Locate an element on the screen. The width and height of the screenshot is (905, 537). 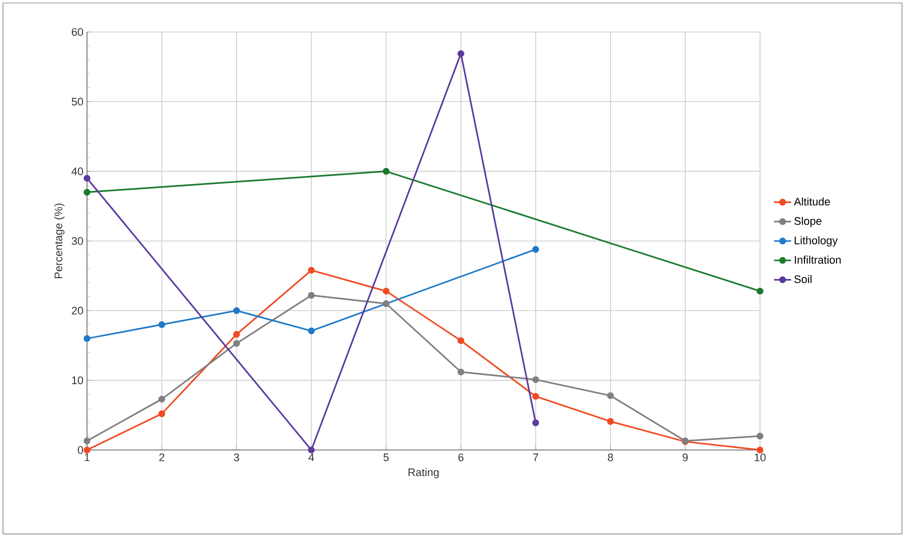
x-tick-label: 10 is located at coordinates (760, 458).